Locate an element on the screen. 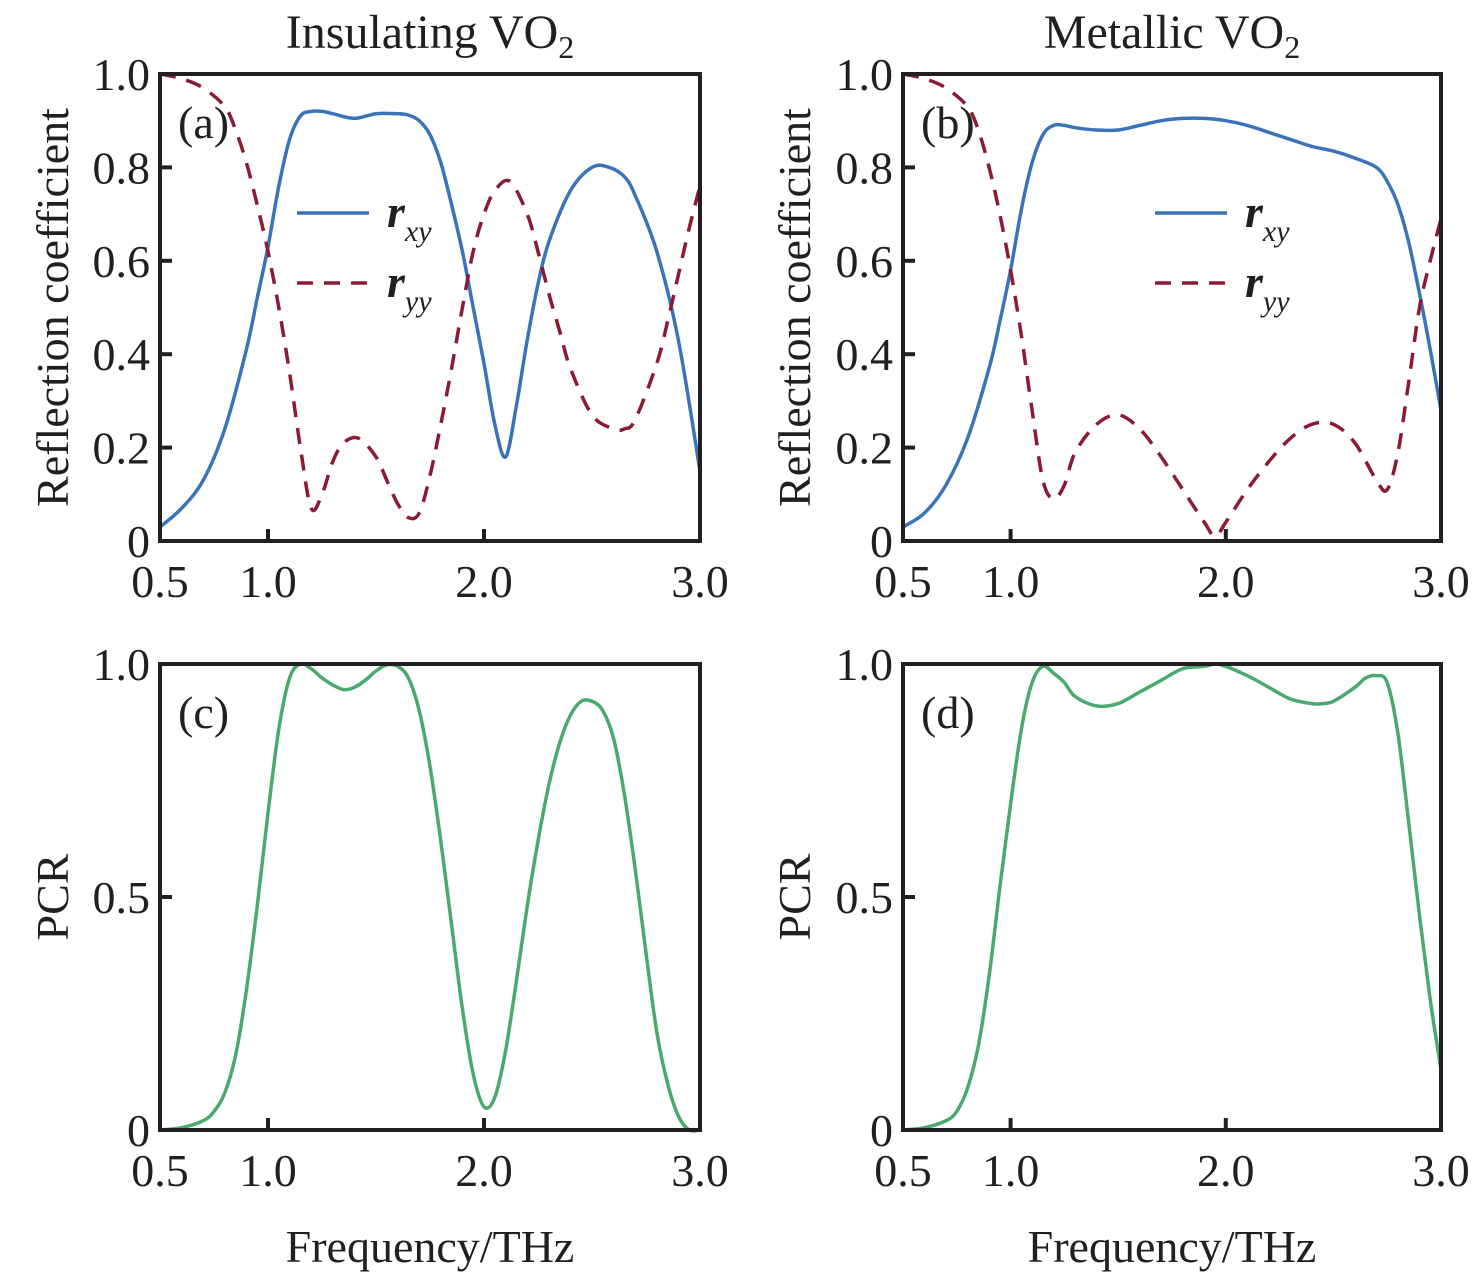 This screenshot has width=1476, height=1277. panel-label: (c) is located at coordinates (203, 712).